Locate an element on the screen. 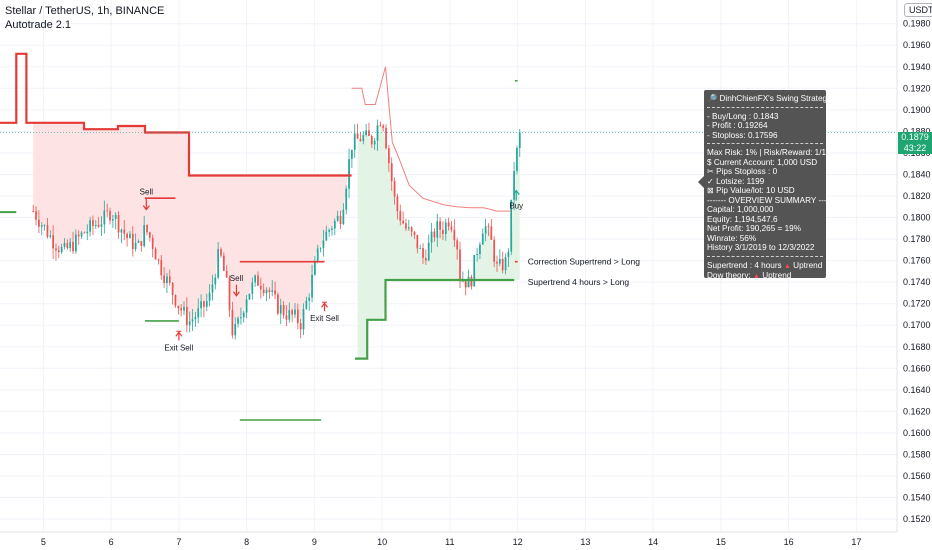 The width and height of the screenshot is (932, 550). symbol-title: Stellar / TetherUS, 1h, BINANCE is located at coordinates (85, 11).